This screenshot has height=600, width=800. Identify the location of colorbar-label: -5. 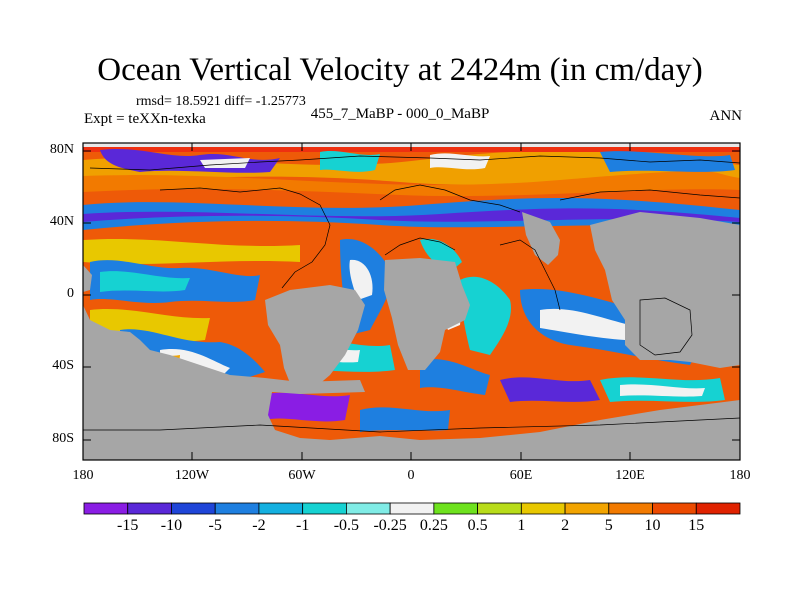
(215, 525).